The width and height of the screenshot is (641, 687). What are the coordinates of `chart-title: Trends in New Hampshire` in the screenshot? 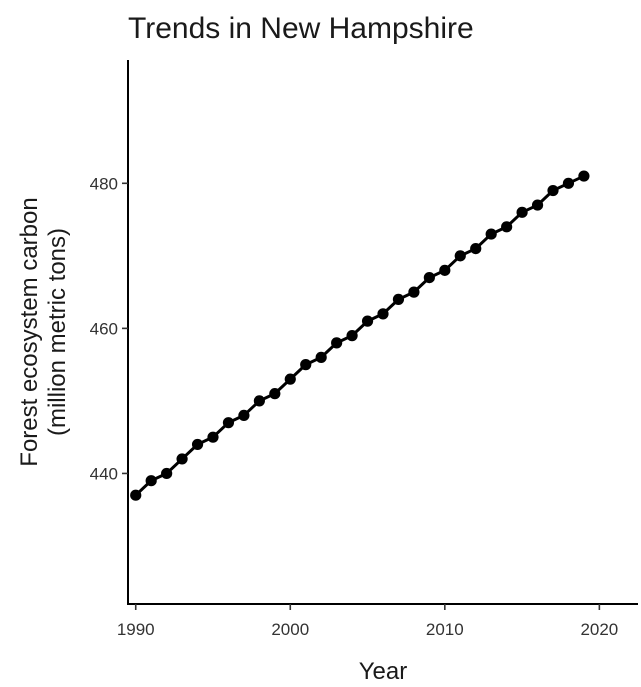 It's located at (301, 28).